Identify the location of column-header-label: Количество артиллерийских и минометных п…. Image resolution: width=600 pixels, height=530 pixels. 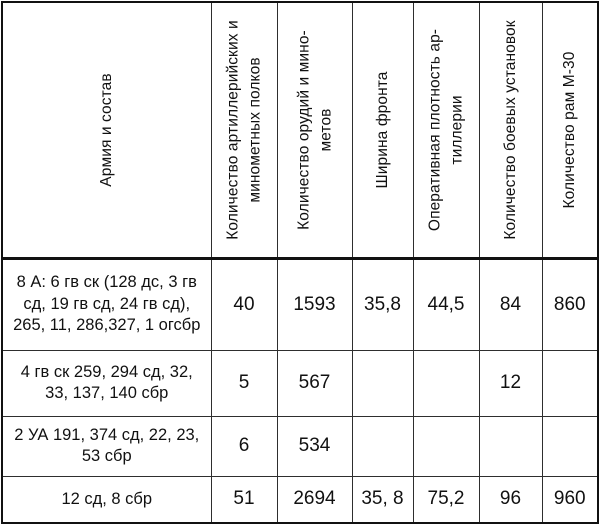
(243, 130).